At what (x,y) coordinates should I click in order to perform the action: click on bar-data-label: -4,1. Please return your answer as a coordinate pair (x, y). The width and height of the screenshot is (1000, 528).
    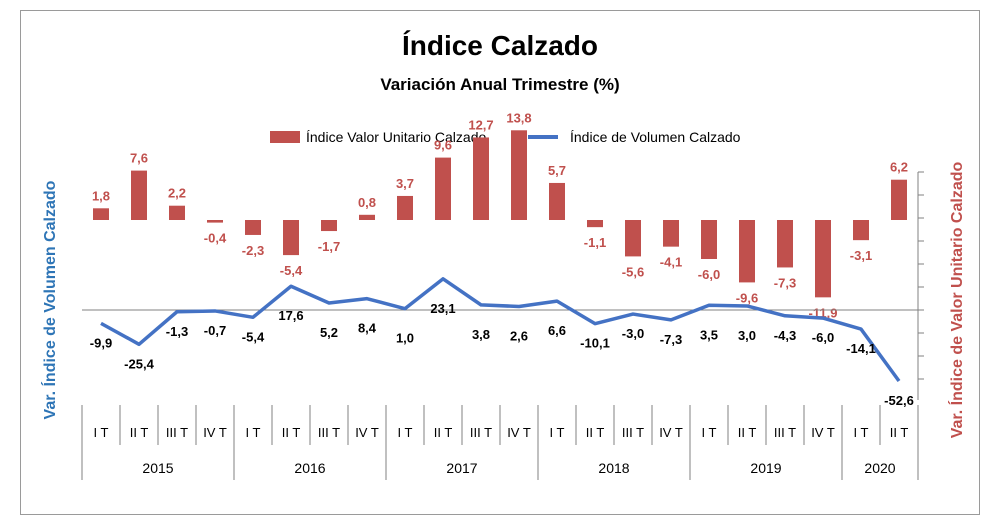
    Looking at the image, I should click on (671, 262).